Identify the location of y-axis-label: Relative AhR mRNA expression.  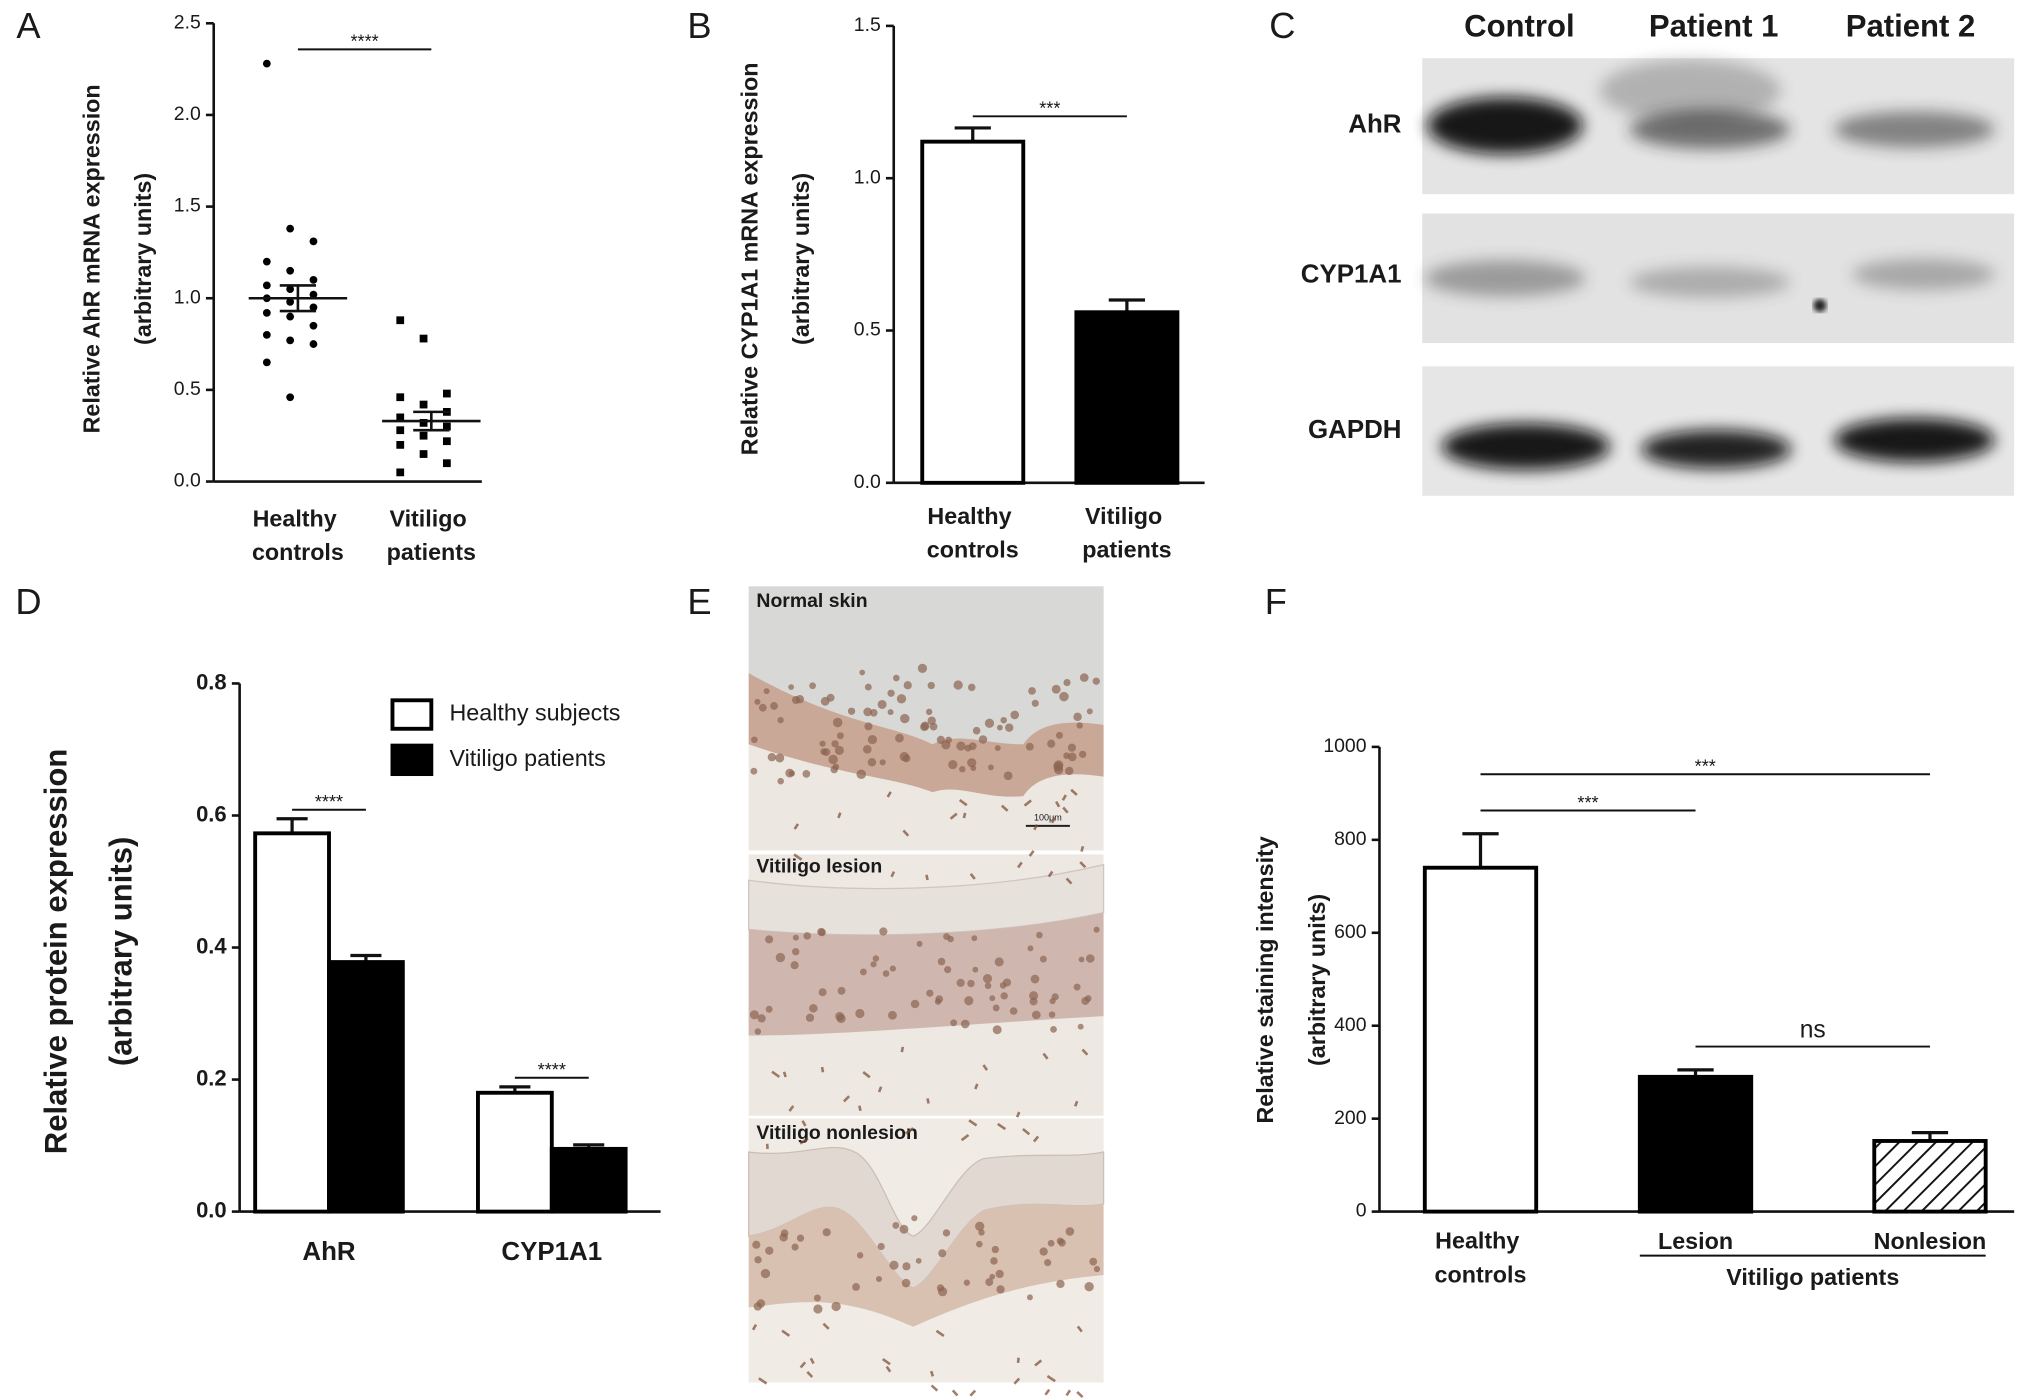
(91, 258).